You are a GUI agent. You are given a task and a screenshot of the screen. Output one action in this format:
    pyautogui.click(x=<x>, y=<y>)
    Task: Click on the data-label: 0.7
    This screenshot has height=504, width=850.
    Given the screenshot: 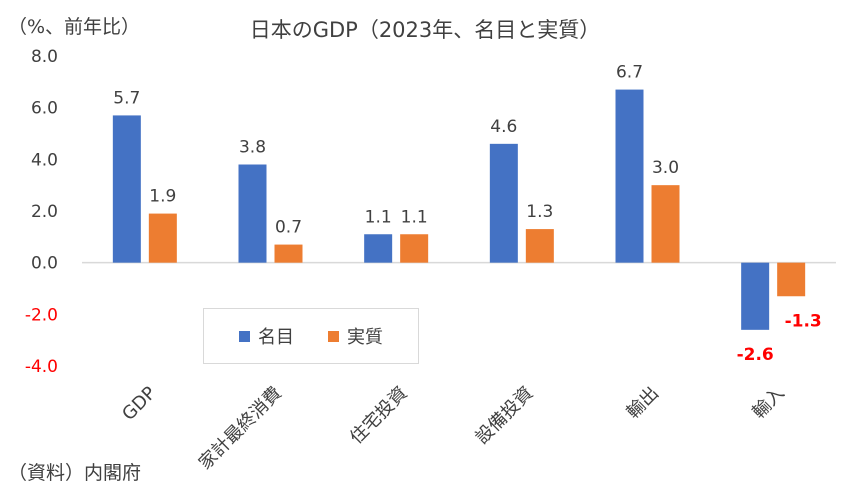 What is the action you would take?
    pyautogui.click(x=288, y=228)
    